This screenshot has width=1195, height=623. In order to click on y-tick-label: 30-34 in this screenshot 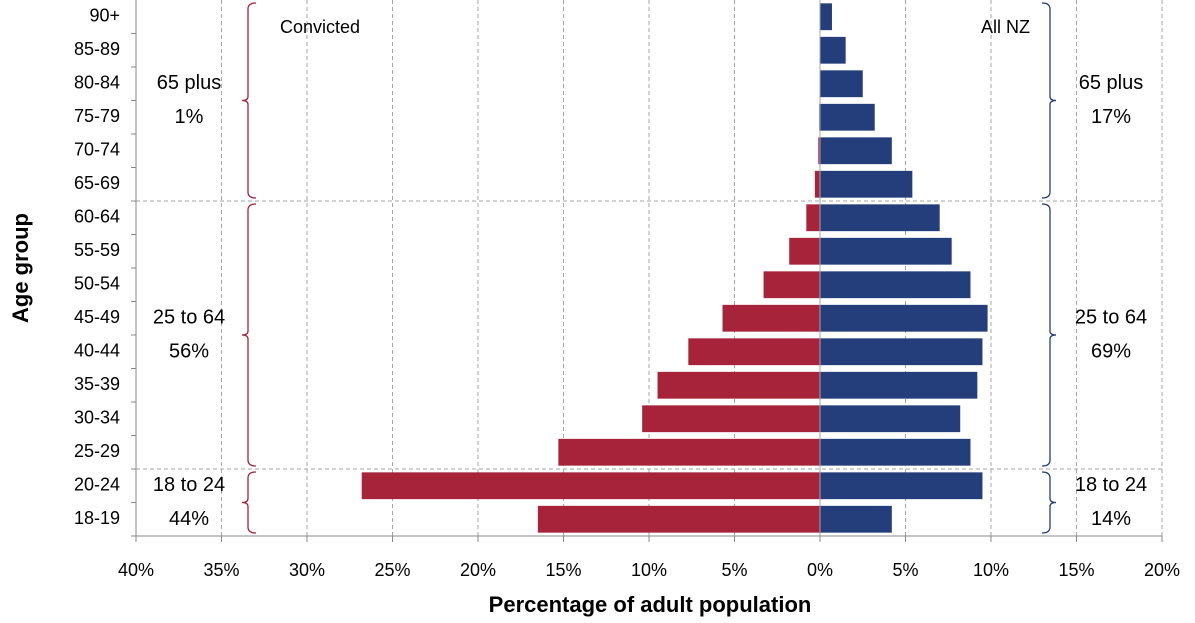, I will do `click(97, 418)`.